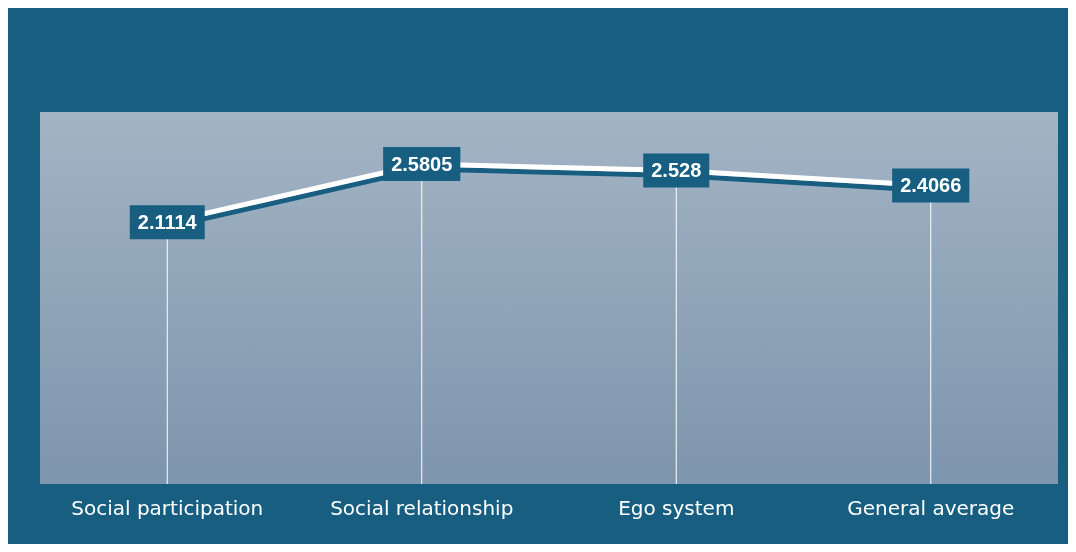 The width and height of the screenshot is (1076, 552). I want to click on data-label: 2.5805, so click(422, 163).